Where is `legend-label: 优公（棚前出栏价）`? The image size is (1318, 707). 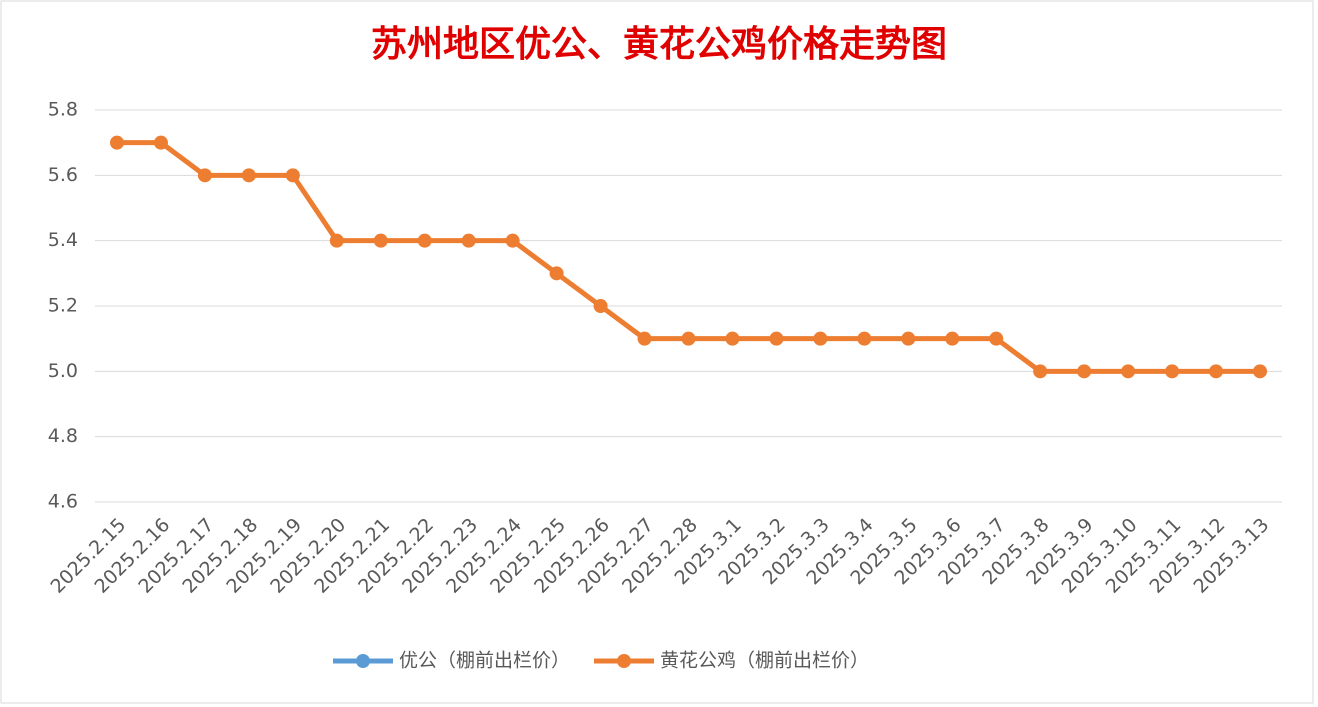
legend-label: 优公（棚前出栏价） is located at coordinates (484, 661).